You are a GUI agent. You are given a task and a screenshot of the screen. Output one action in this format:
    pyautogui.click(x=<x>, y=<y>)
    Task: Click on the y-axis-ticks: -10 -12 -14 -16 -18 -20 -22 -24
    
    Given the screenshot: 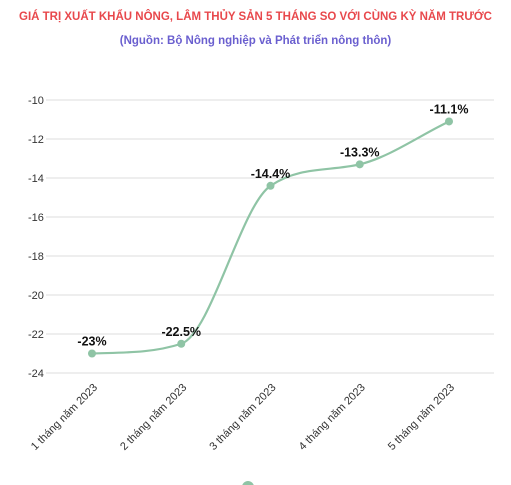 What is the action you would take?
    pyautogui.click(x=36, y=237)
    